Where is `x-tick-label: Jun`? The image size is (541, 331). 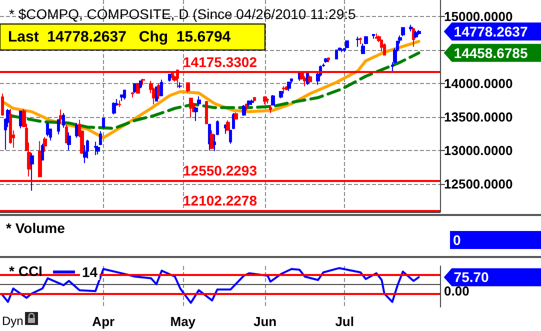 x-tick-label: Jun is located at coordinates (265, 321).